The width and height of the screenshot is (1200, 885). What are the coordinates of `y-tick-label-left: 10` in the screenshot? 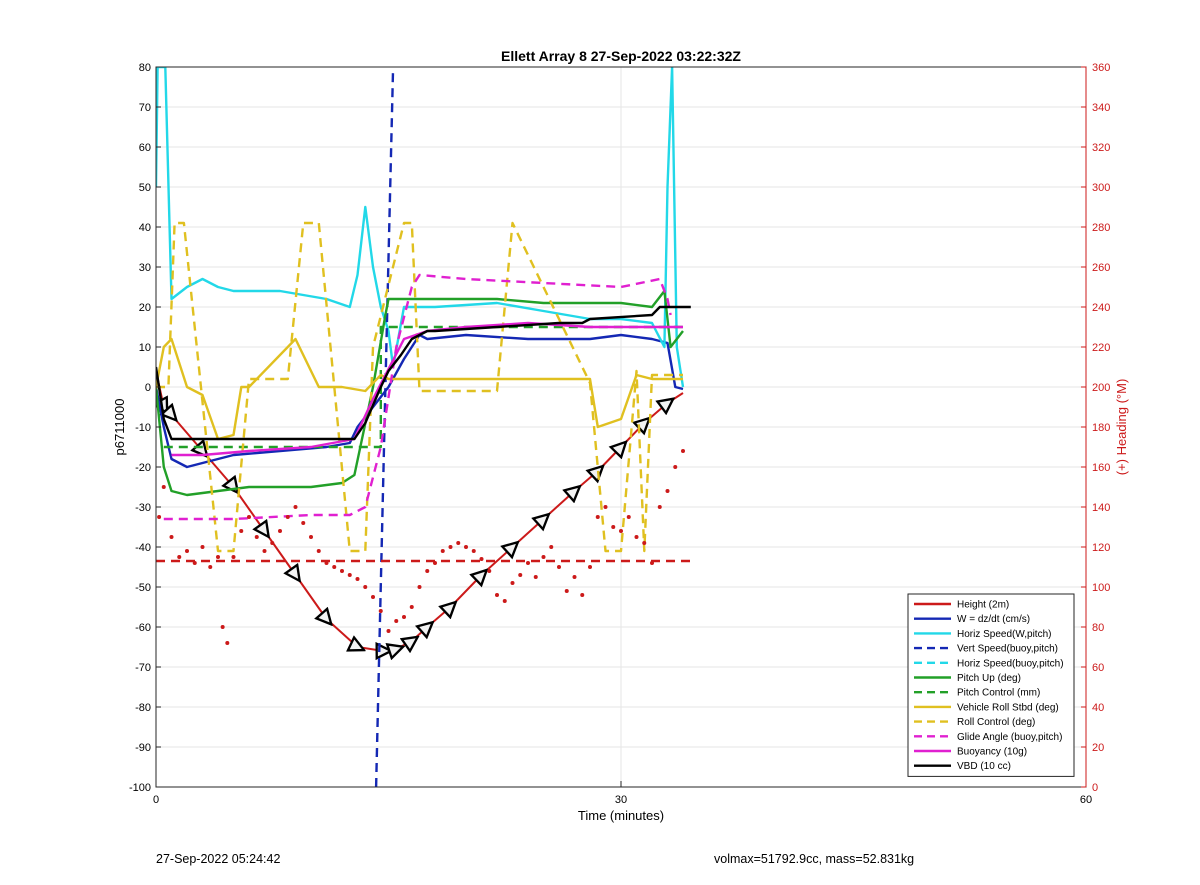 It's located at (145, 348).